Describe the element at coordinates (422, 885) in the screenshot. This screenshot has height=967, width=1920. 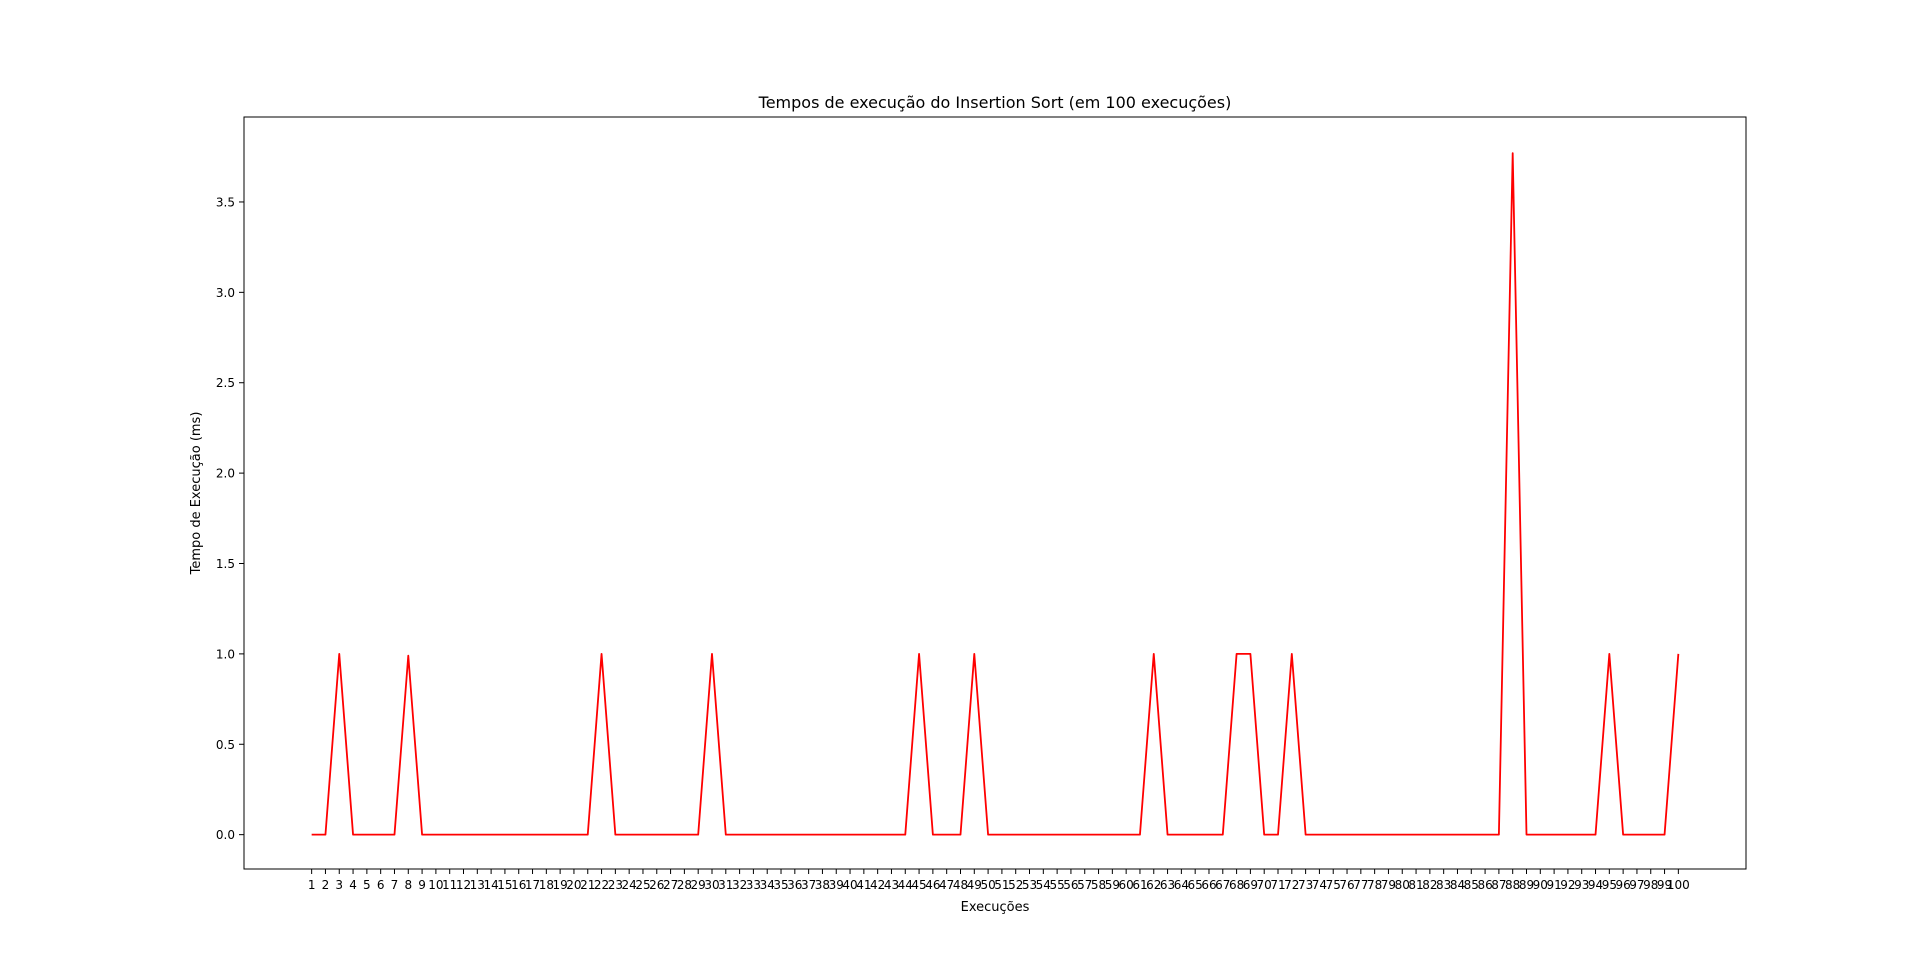
I see `x-tick-label: 9` at that location.